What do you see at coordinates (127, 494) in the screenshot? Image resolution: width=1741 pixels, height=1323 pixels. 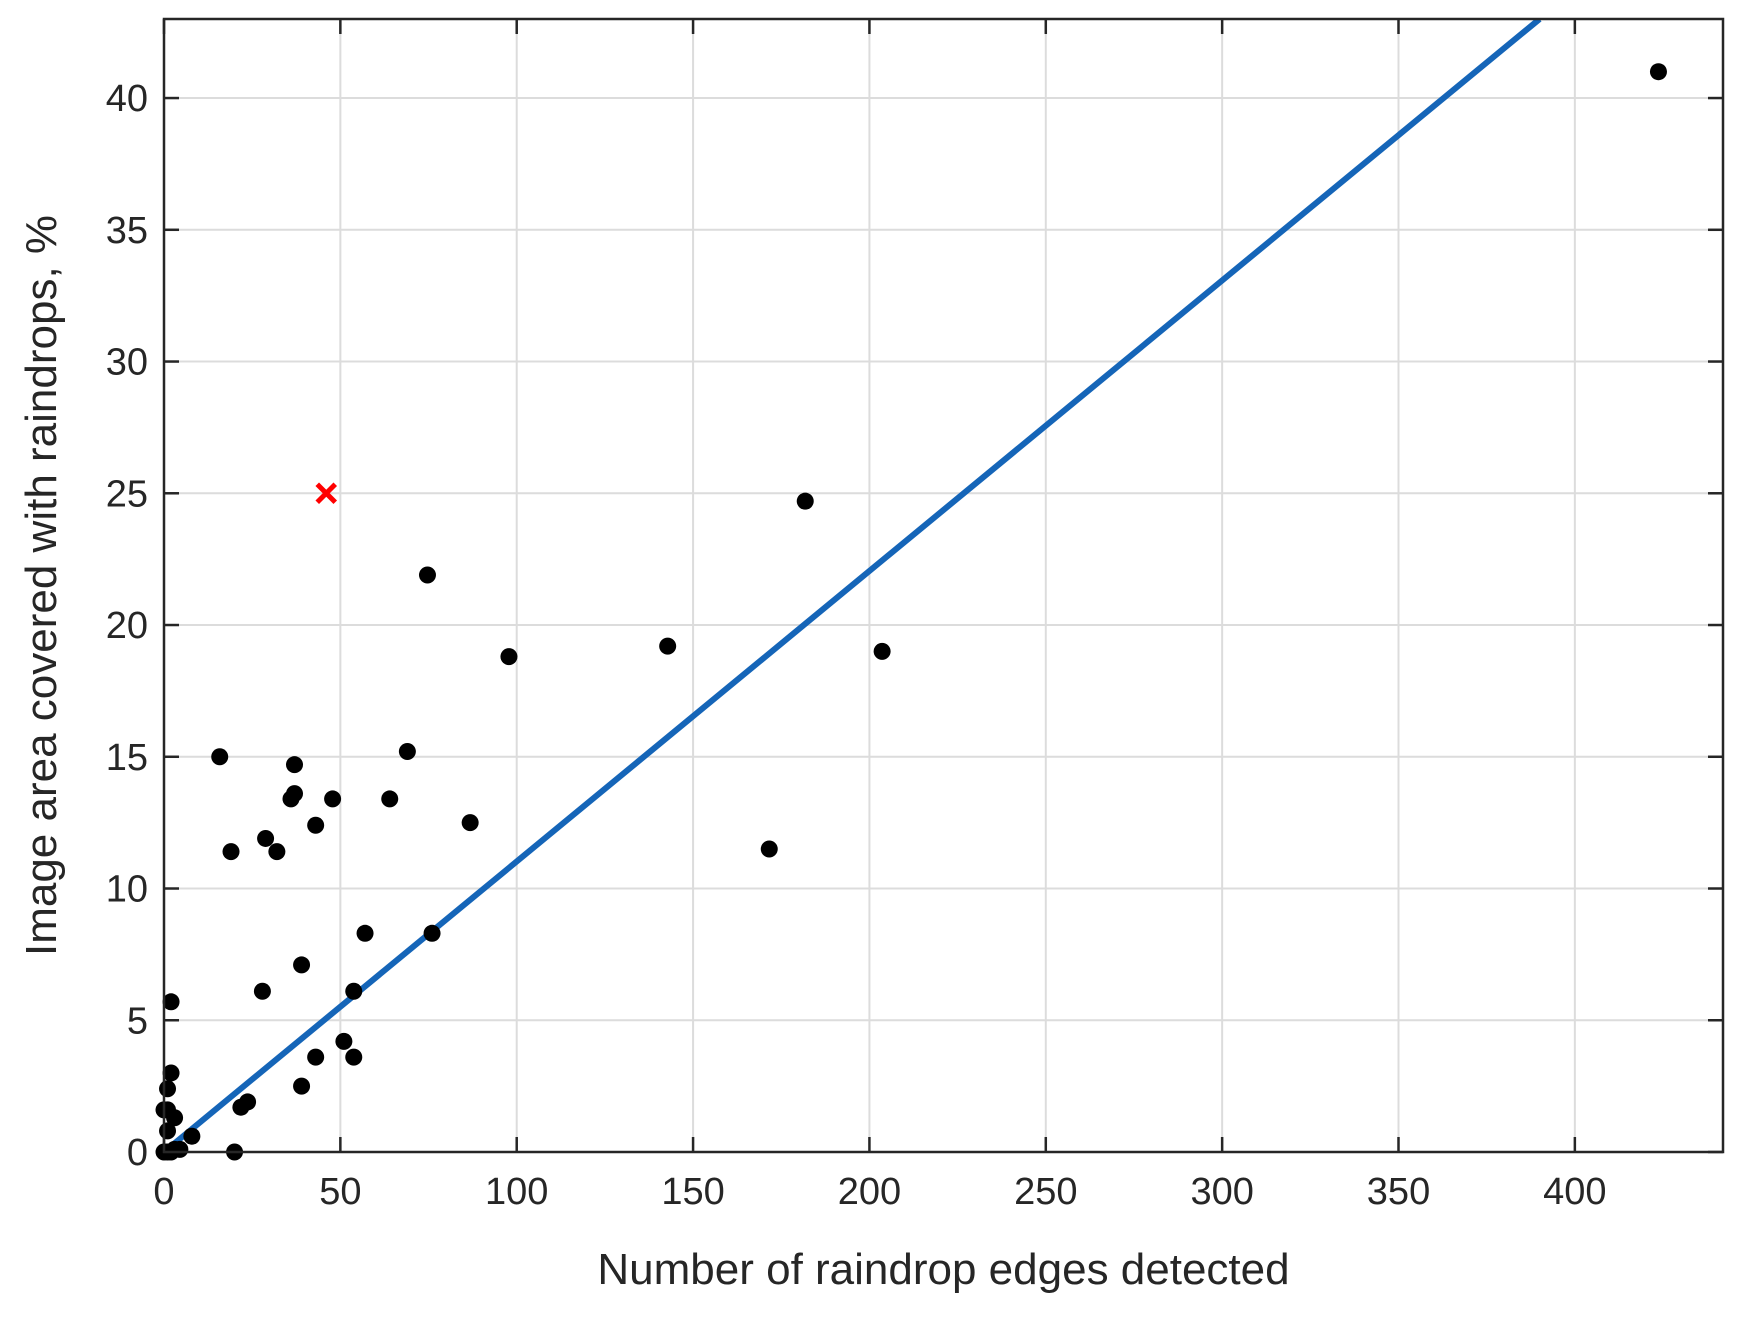 I see `y-tick-label: 25` at bounding box center [127, 494].